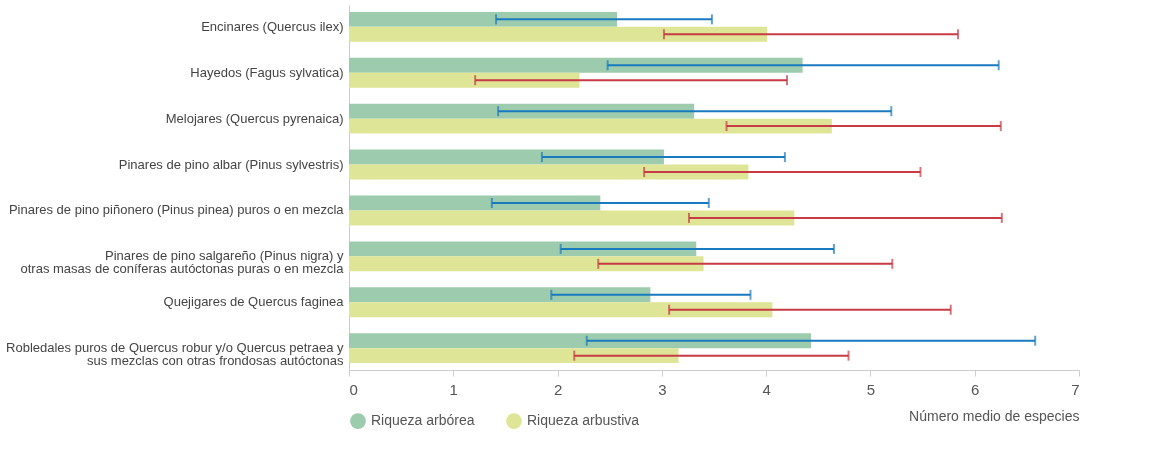 The image size is (1160, 454). I want to click on x-tick-label: 5, so click(871, 389).